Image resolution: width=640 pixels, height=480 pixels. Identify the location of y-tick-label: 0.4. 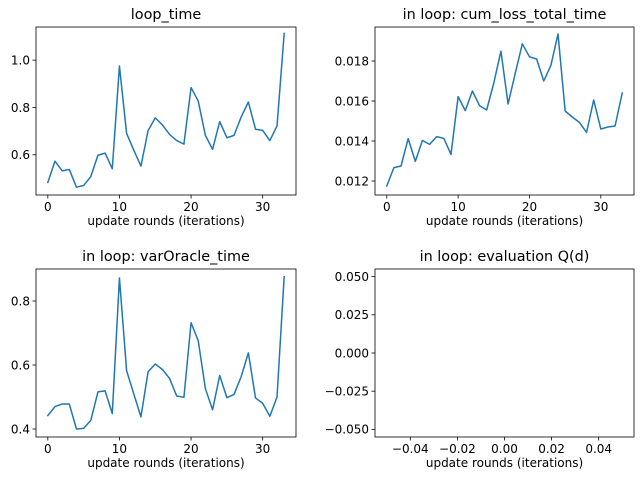
(20, 429).